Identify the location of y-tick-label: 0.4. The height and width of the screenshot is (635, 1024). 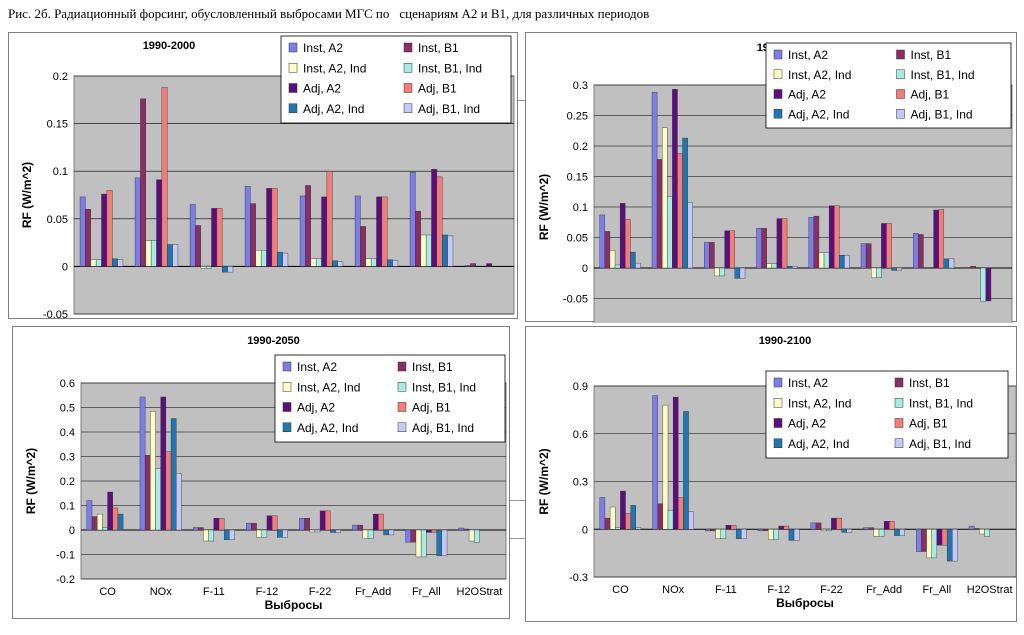
(67, 433).